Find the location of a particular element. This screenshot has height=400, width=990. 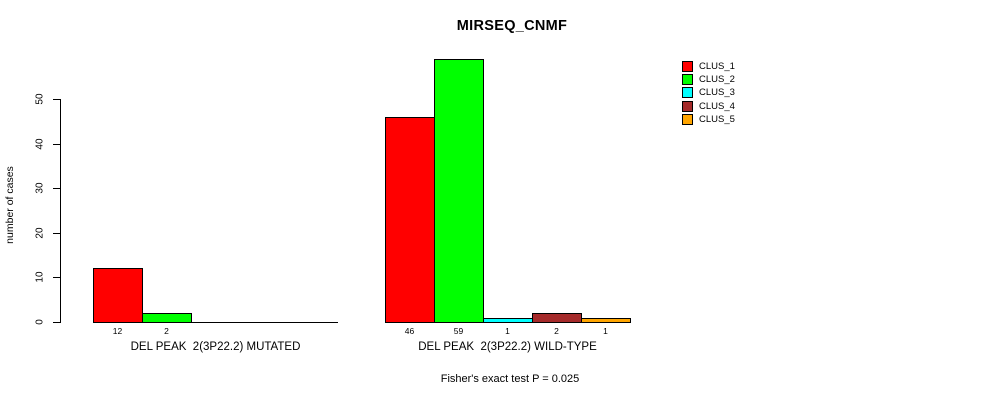

legend-item: CLUS_5 is located at coordinates (708, 119).